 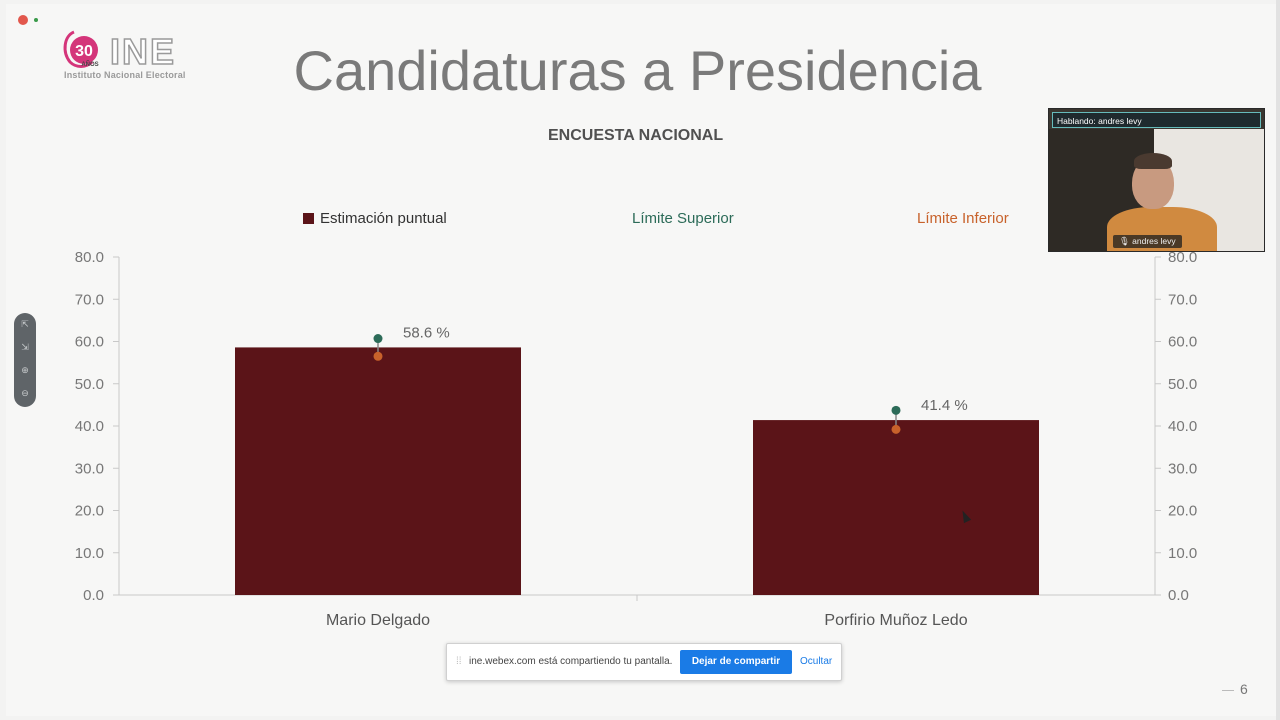 What do you see at coordinates (89, 384) in the screenshot?
I see `y-tick-label-left: 50.0` at bounding box center [89, 384].